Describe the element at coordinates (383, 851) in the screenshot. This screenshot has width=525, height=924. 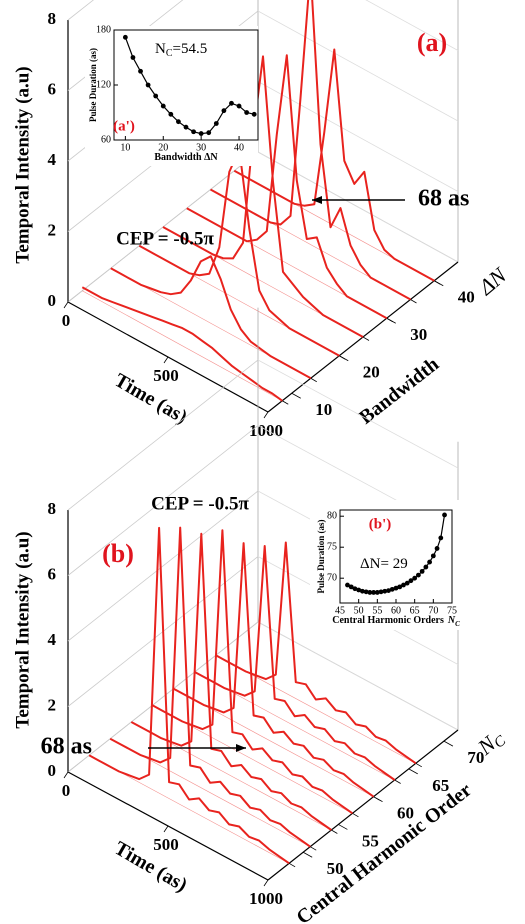
I see `y-axis-title: Central Harmonic Order` at that location.